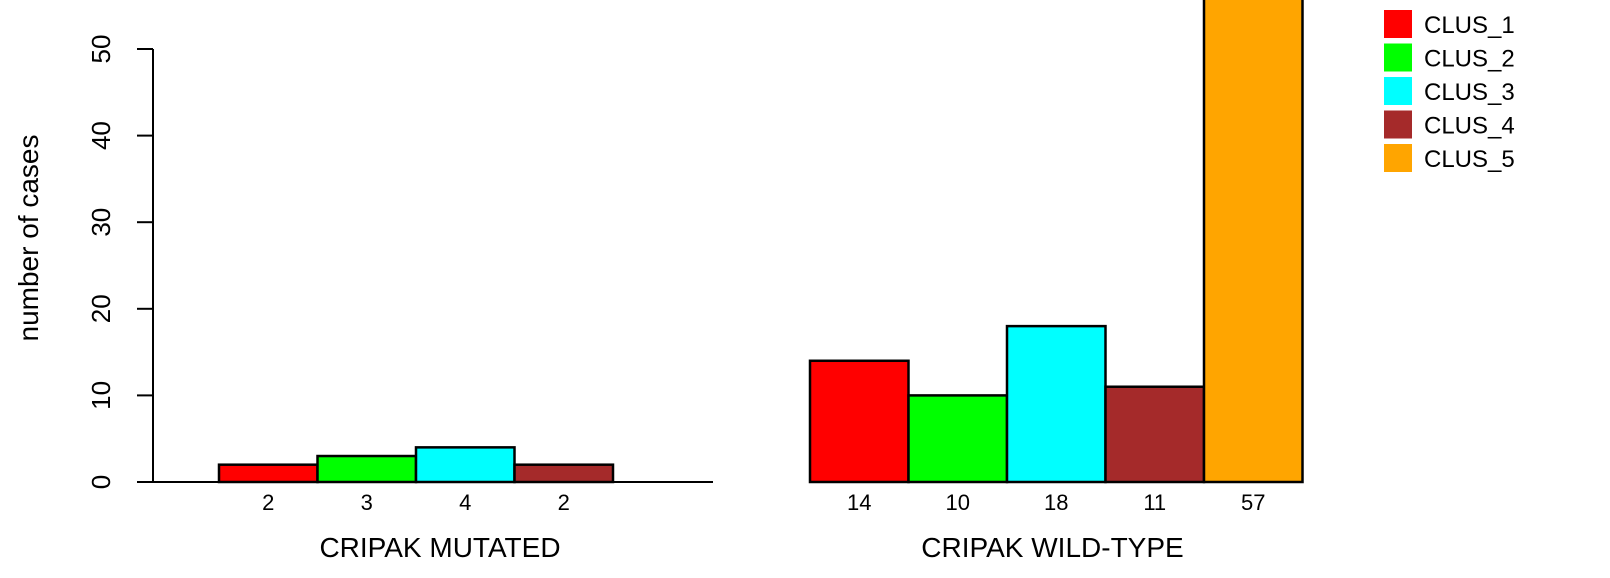 Image resolution: width=1610 pixels, height=578 pixels. I want to click on y-tick-label: 40, so click(101, 135).